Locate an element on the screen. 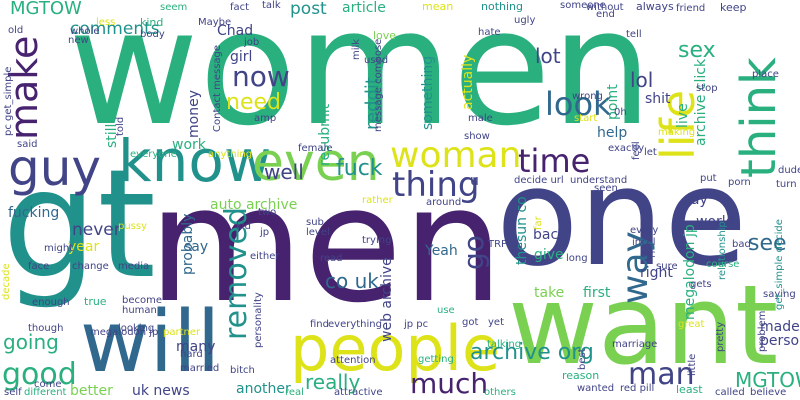 Image resolution: width=800 pixels, height=400 pixels. word: least is located at coordinates (689, 389).